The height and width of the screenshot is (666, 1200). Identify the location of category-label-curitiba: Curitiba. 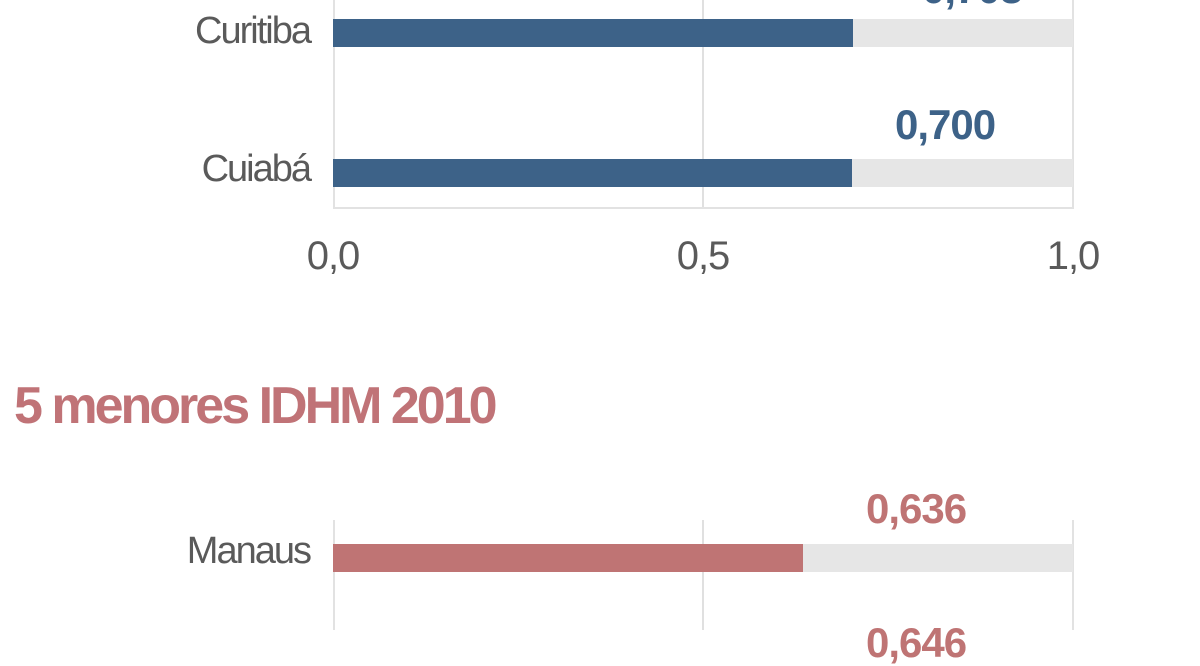
(253, 31).